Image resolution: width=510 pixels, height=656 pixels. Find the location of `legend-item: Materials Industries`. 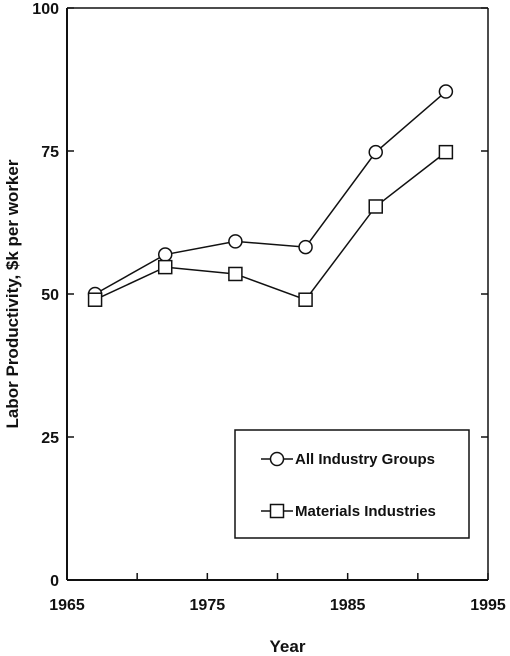

legend-item: Materials Industries is located at coordinates (348, 511).